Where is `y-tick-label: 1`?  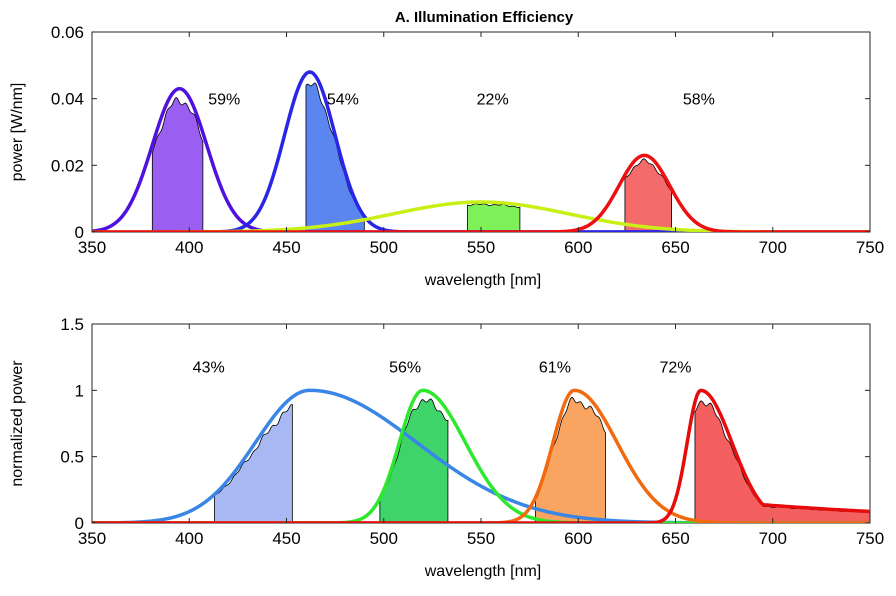 y-tick-label: 1 is located at coordinates (79, 390).